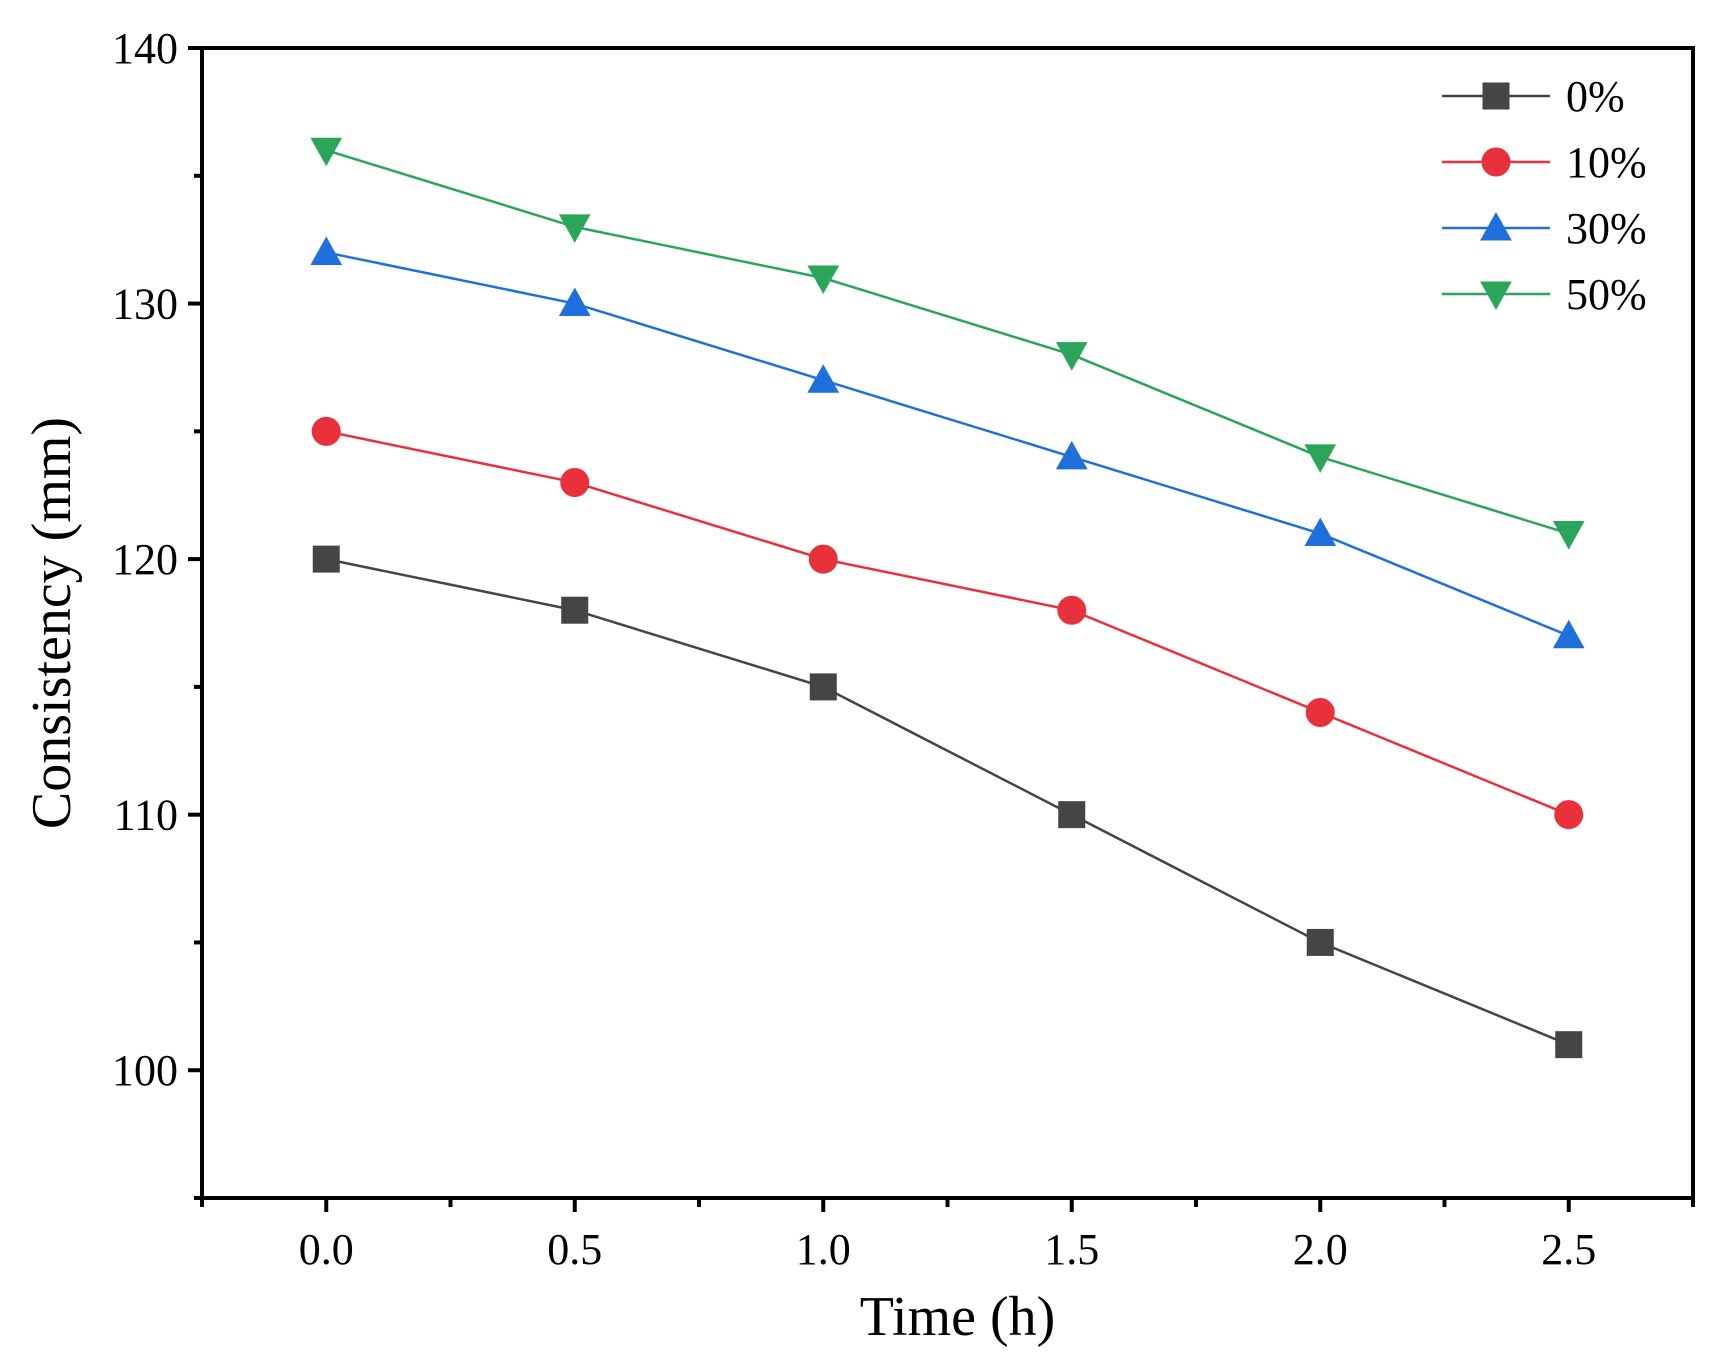 The width and height of the screenshot is (1718, 1361). What do you see at coordinates (1606, 162) in the screenshot?
I see `legend-label: 10%` at bounding box center [1606, 162].